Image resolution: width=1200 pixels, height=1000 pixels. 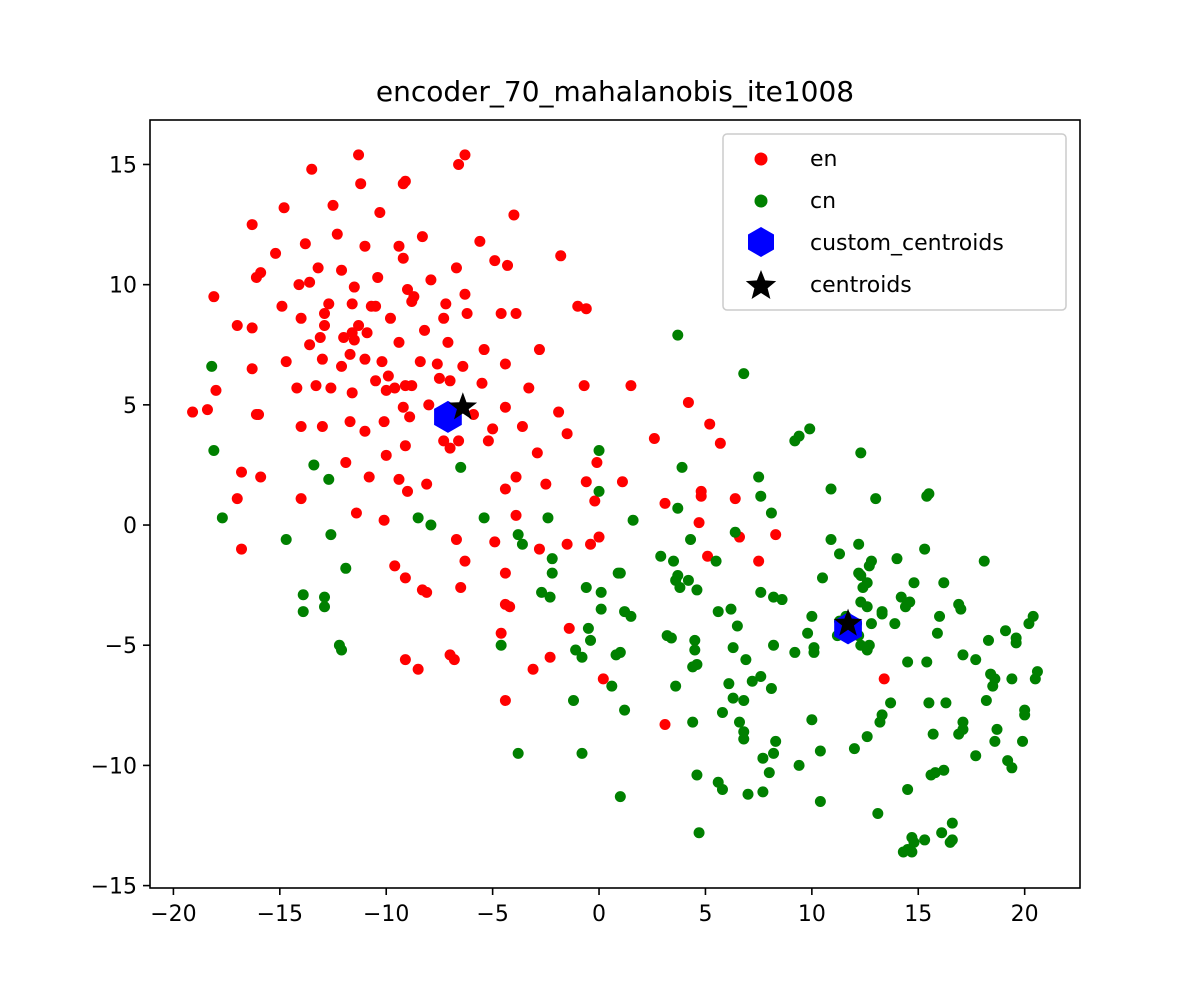 What do you see at coordinates (130, 406) in the screenshot?
I see `y-tick-label: 5` at bounding box center [130, 406].